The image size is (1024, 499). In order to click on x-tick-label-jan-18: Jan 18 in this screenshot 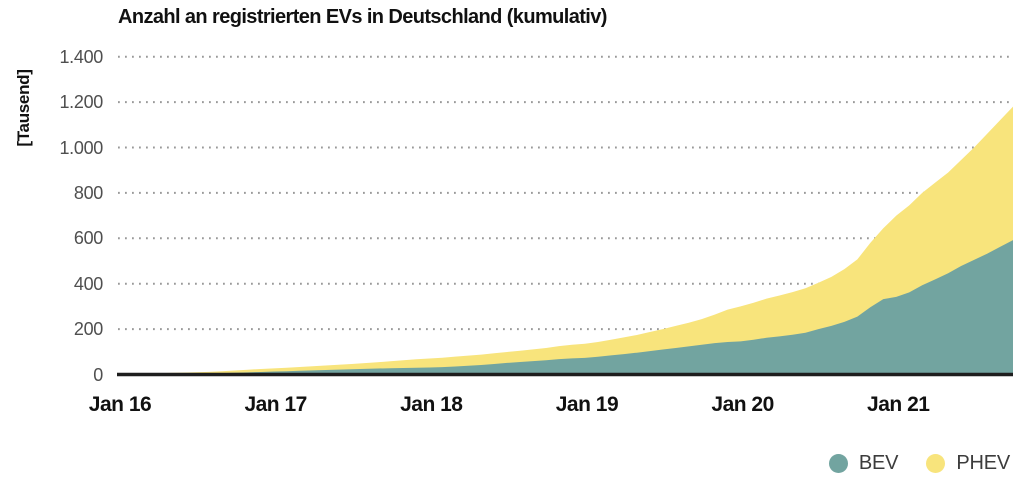, I will do `click(431, 404)`.